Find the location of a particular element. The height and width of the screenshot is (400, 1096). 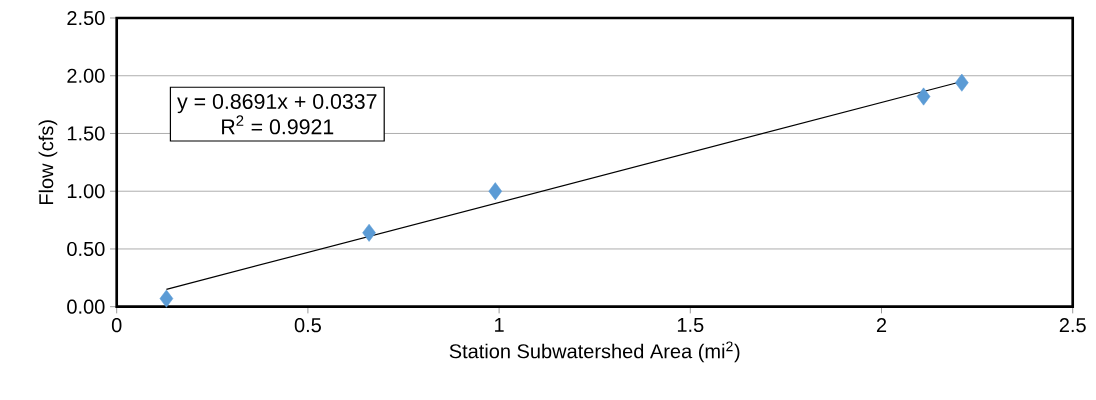

y-tick-label: 1.50 is located at coordinates (86, 133).